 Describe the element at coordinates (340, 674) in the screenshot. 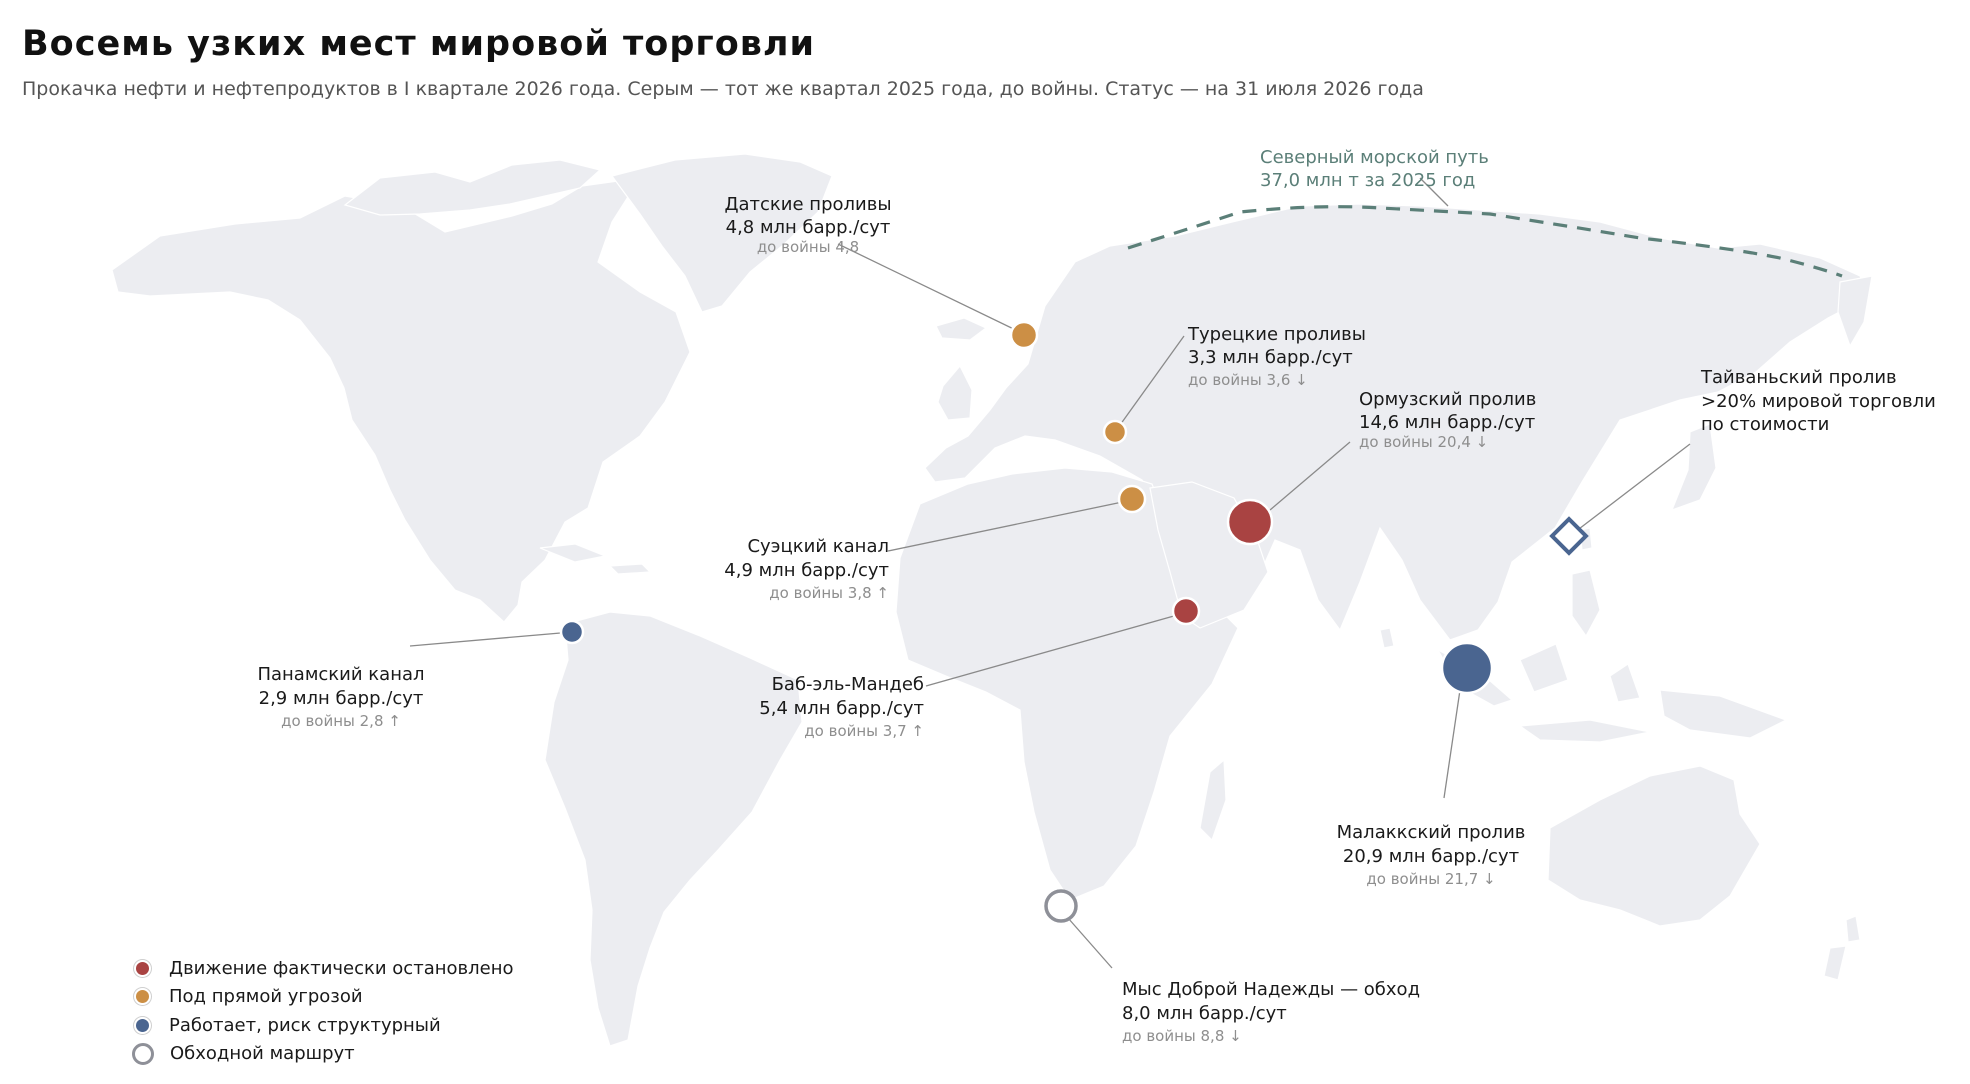

I see `panama-name: Панамский канал` at that location.